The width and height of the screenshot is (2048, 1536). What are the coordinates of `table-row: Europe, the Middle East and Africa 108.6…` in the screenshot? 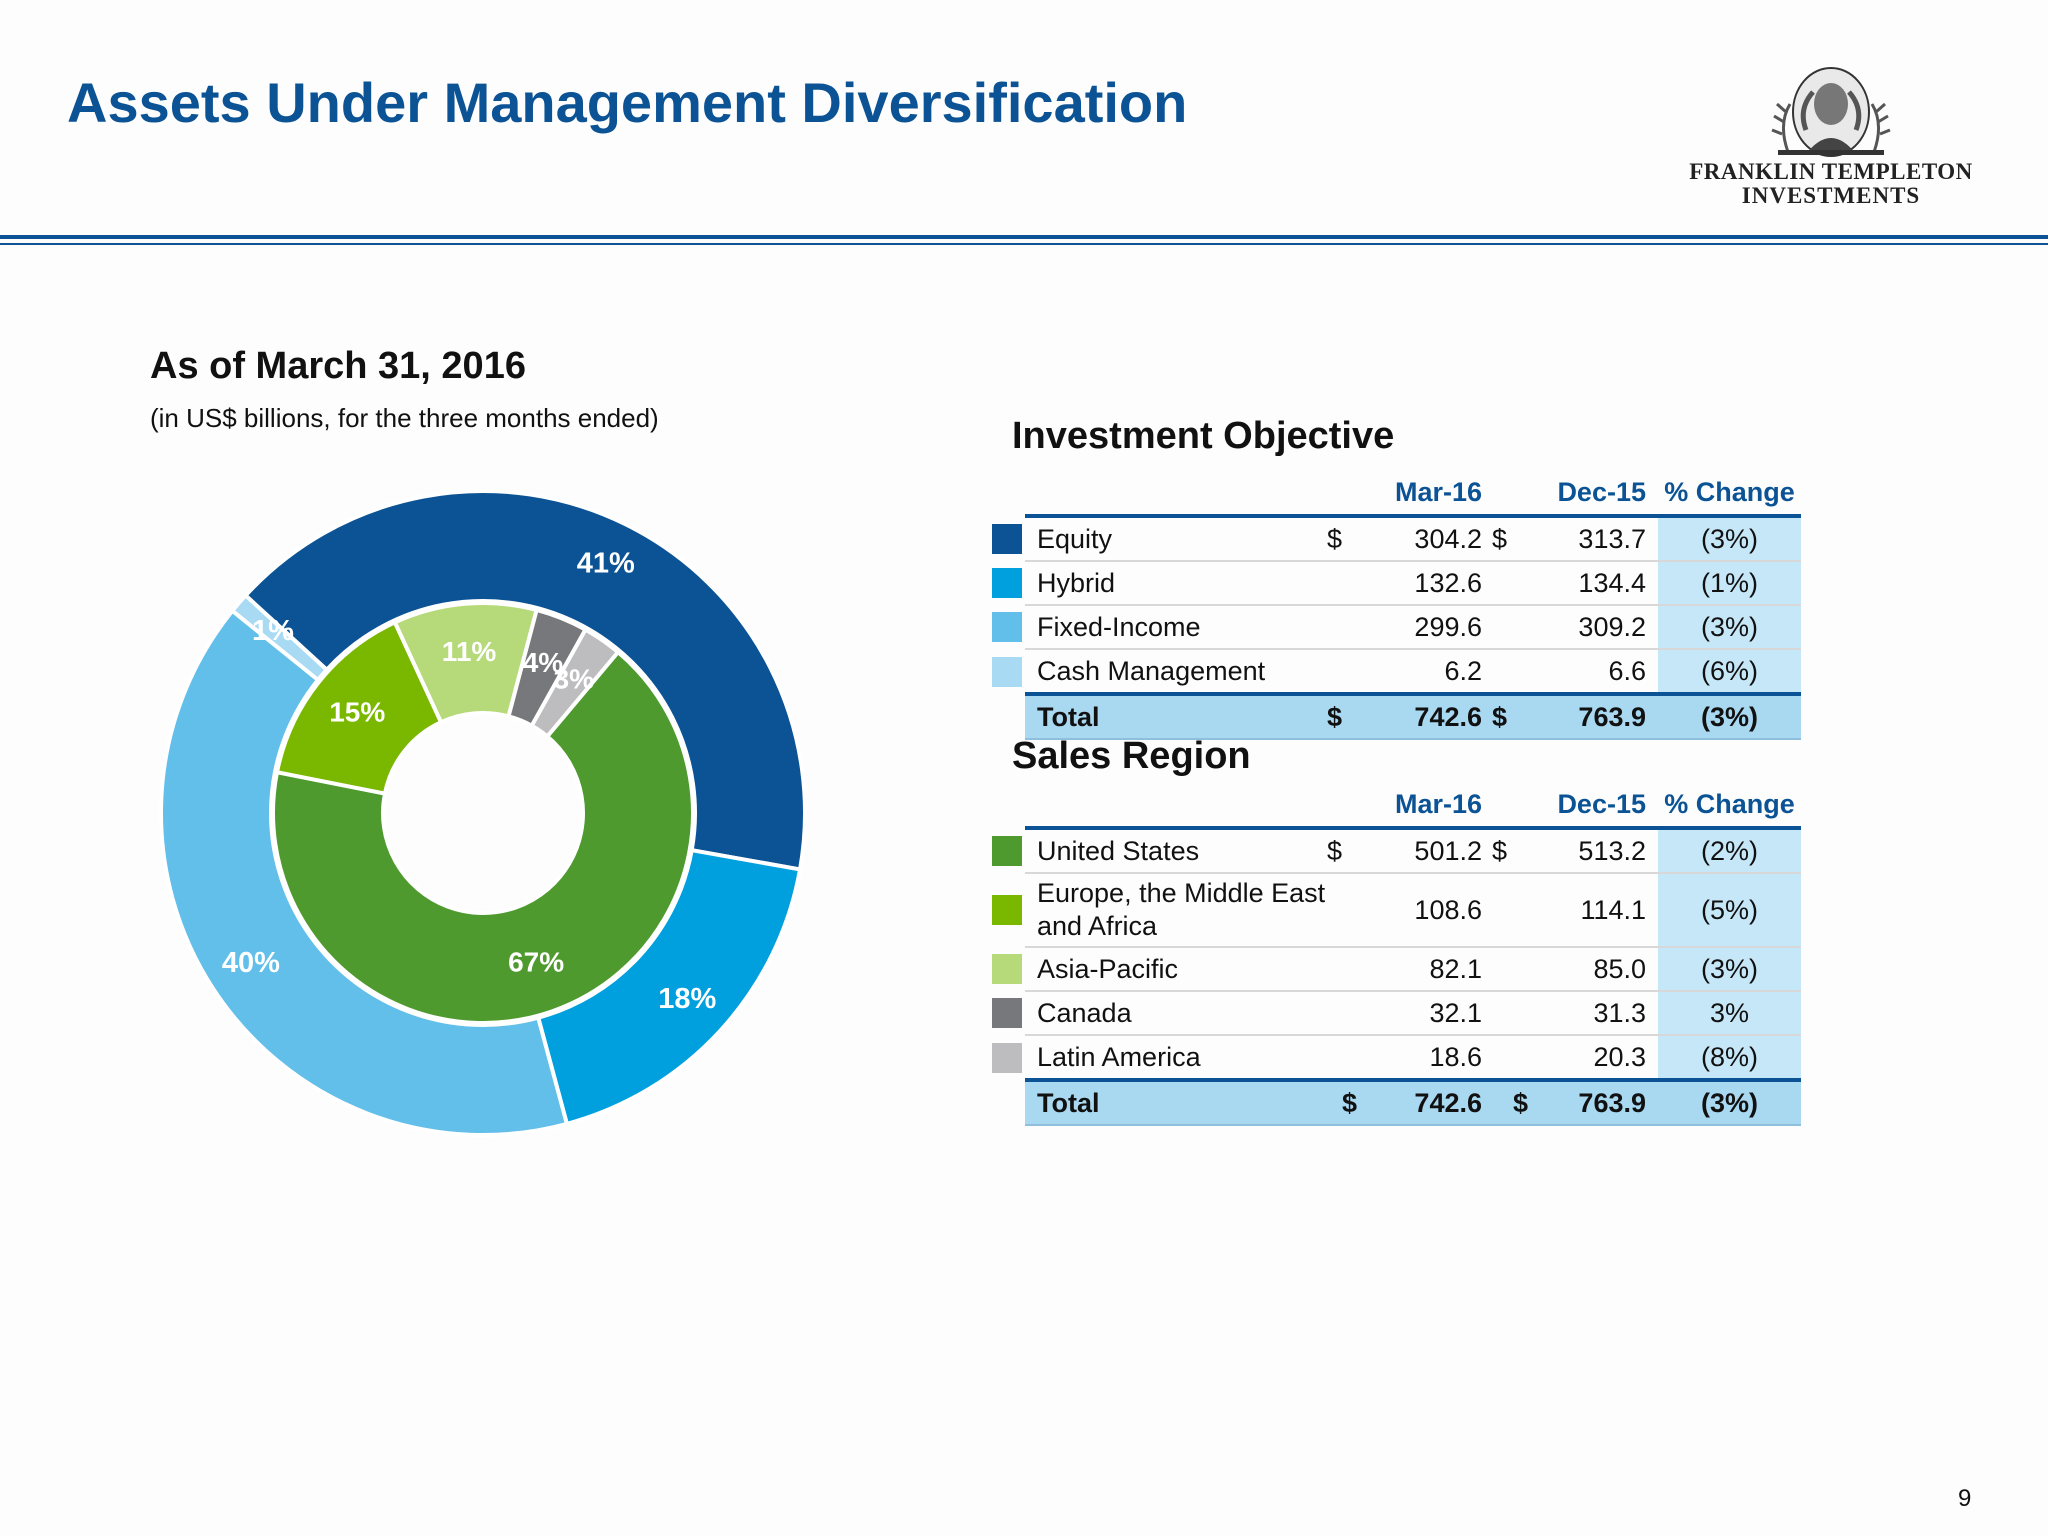 It's located at (1395, 910).